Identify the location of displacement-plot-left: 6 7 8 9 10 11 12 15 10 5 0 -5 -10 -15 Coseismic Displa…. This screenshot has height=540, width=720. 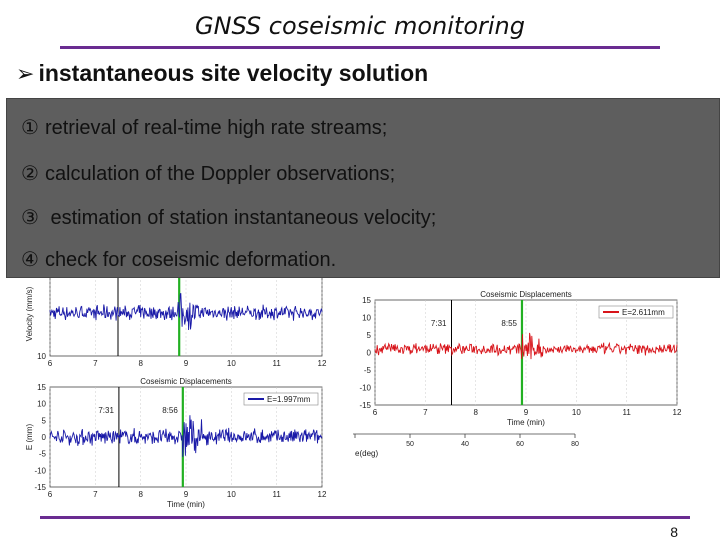
(176, 443).